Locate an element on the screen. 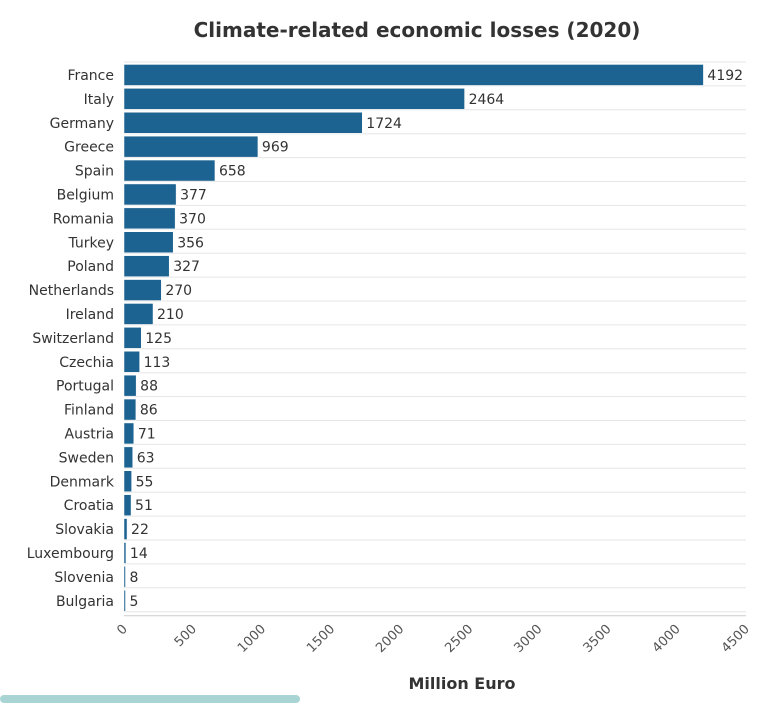 The height and width of the screenshot is (703, 767). data-label: 86 is located at coordinates (149, 411).